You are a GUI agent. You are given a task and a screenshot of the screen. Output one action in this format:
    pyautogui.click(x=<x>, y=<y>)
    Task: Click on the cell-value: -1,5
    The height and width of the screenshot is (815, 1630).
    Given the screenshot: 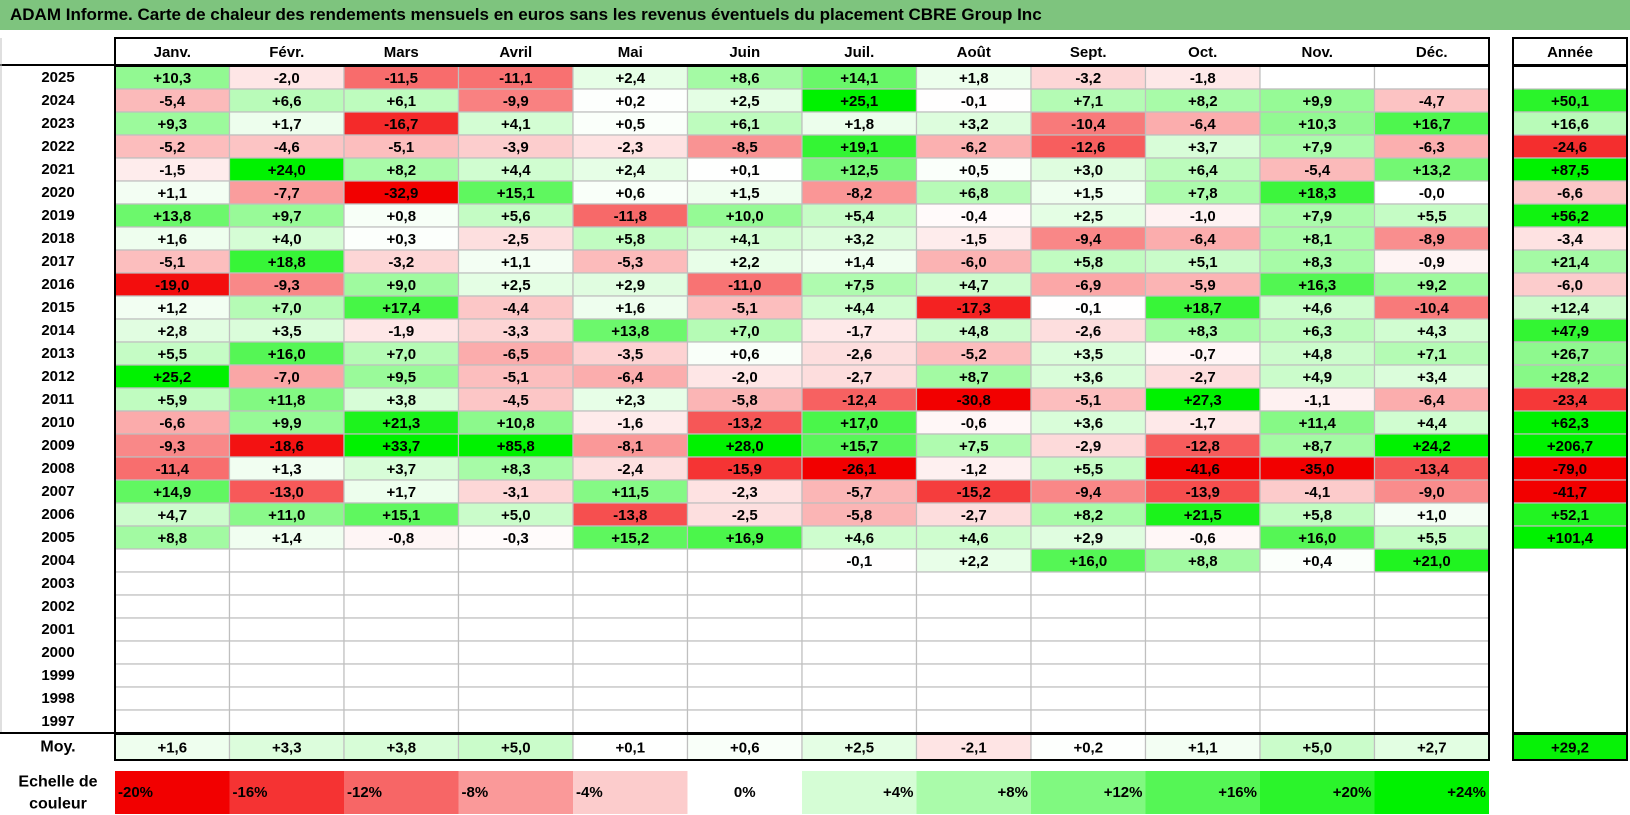 What is the action you would take?
    pyautogui.click(x=172, y=170)
    